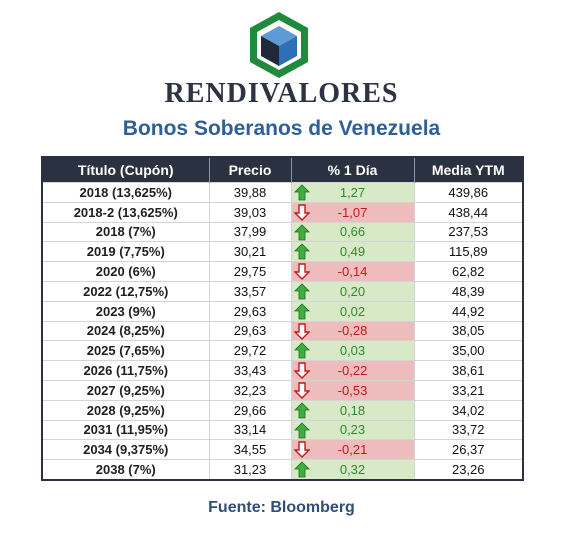 The height and width of the screenshot is (539, 563). What do you see at coordinates (125, 390) in the screenshot?
I see `bond-title-cell: 2027 (9,25%)` at bounding box center [125, 390].